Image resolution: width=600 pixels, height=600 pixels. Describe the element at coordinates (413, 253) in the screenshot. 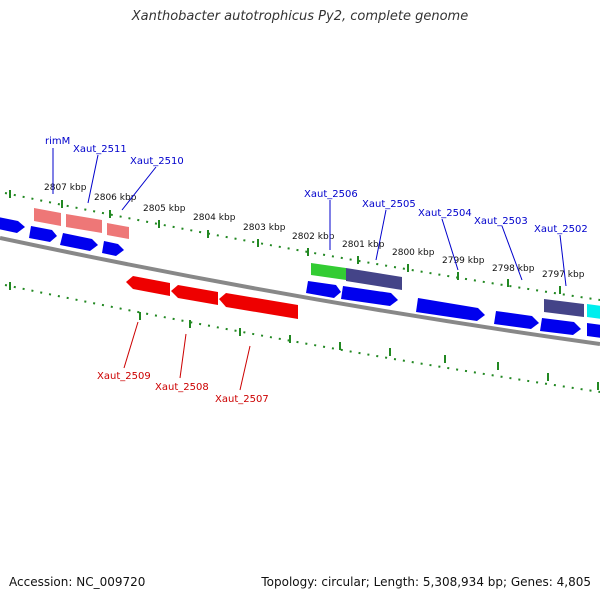

I see `tick-label-2800: 2800 kbp` at that location.